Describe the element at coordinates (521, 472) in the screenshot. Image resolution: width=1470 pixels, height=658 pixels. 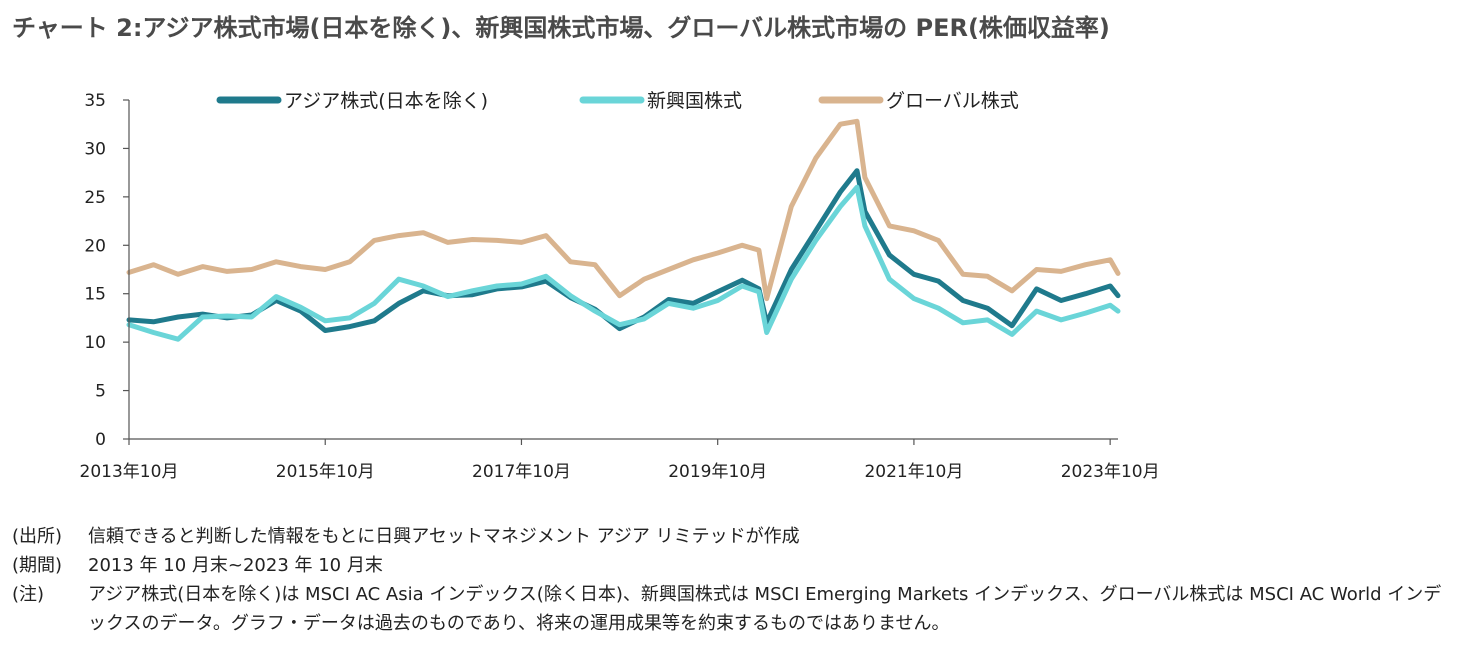
I see `x-tick-label: 2017年10月` at that location.